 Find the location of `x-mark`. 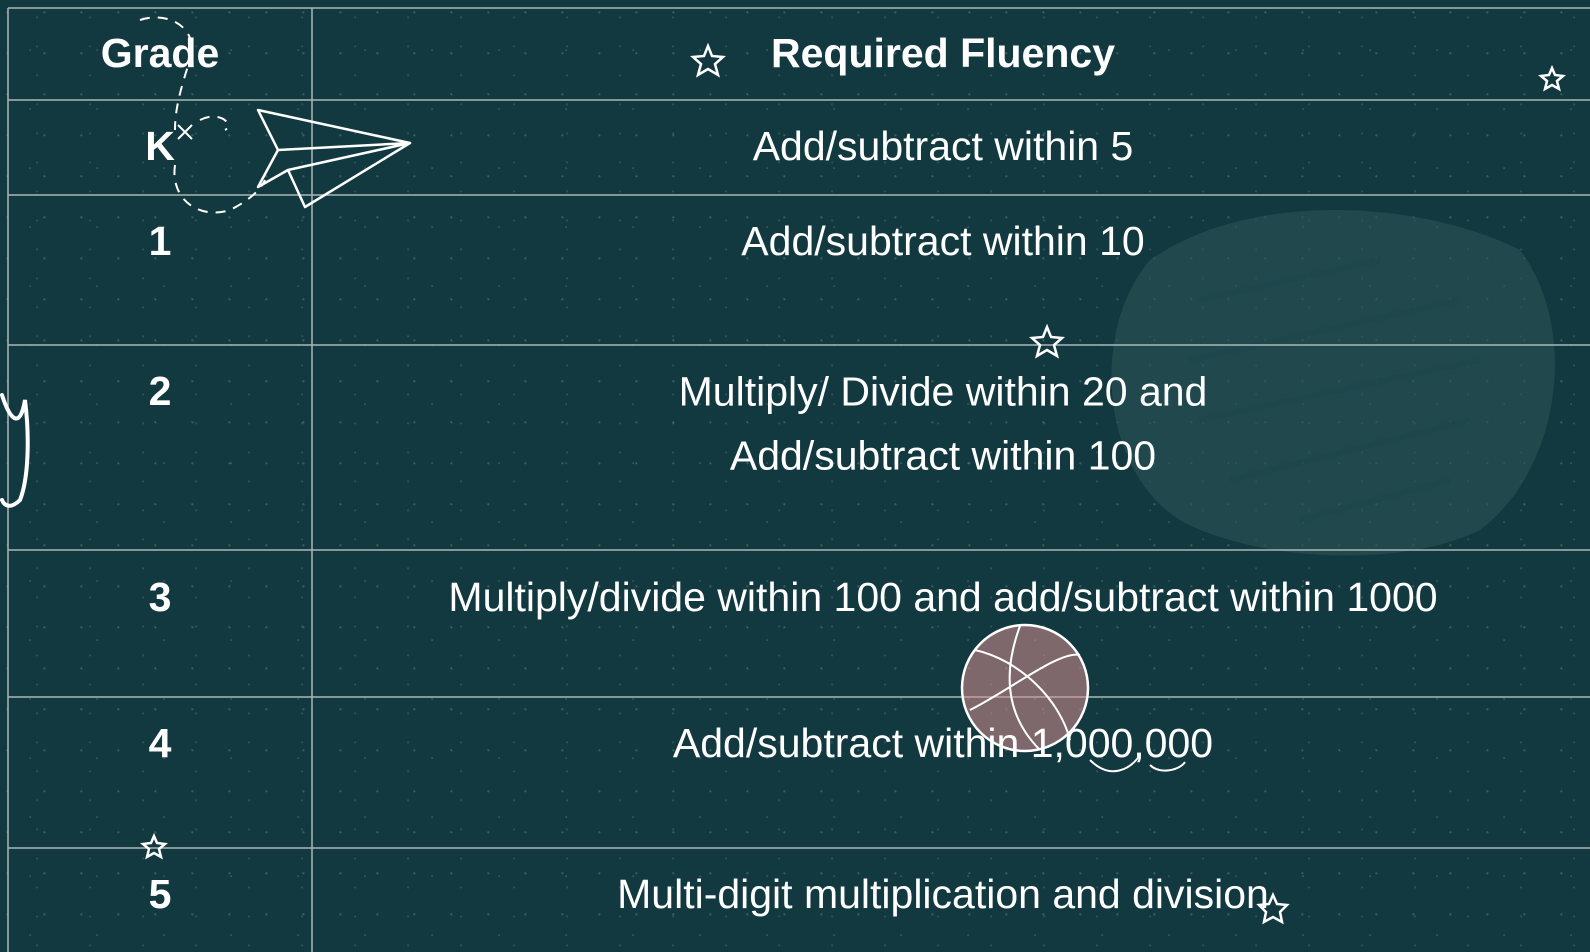

x-mark is located at coordinates (185, 132).